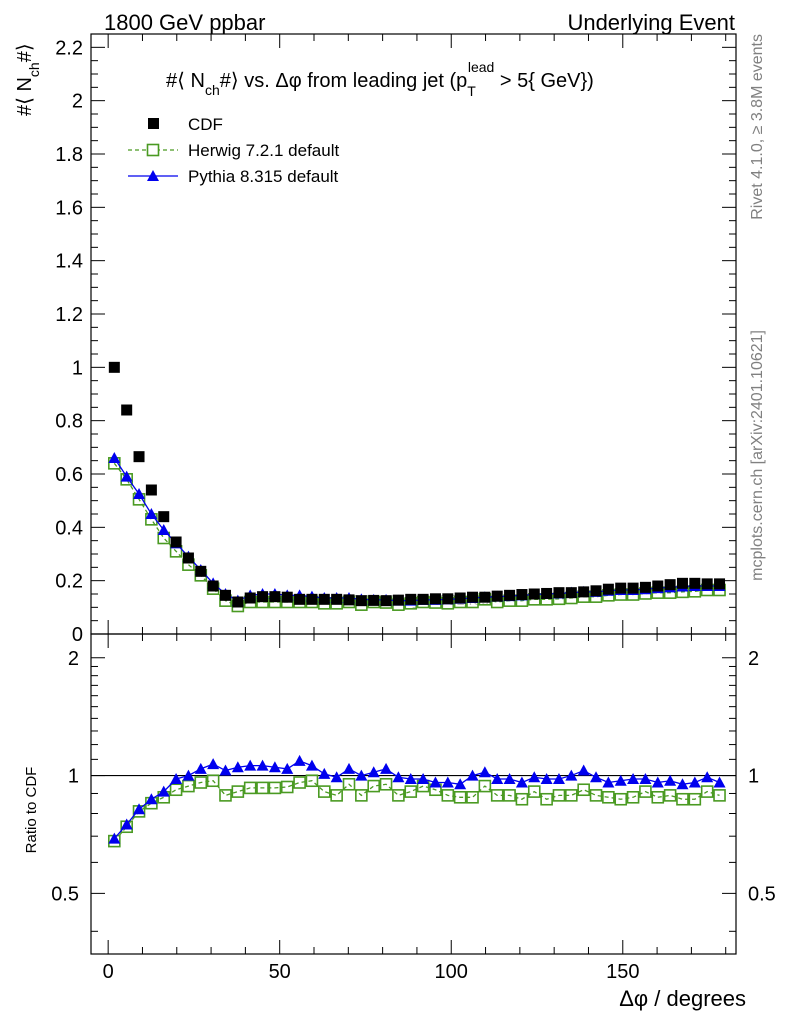 Image resolution: width=786 pixels, height=1024 pixels. I want to click on title-sub-ch: ch, so click(212, 90).